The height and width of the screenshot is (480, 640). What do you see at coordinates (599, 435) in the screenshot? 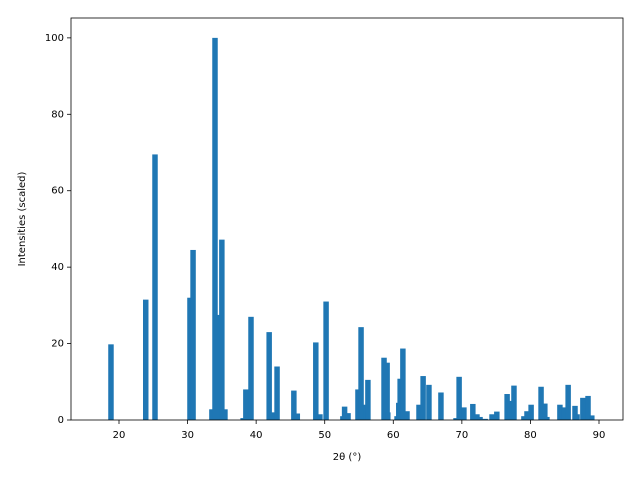
I see `x-tick-label: 90` at bounding box center [599, 435].